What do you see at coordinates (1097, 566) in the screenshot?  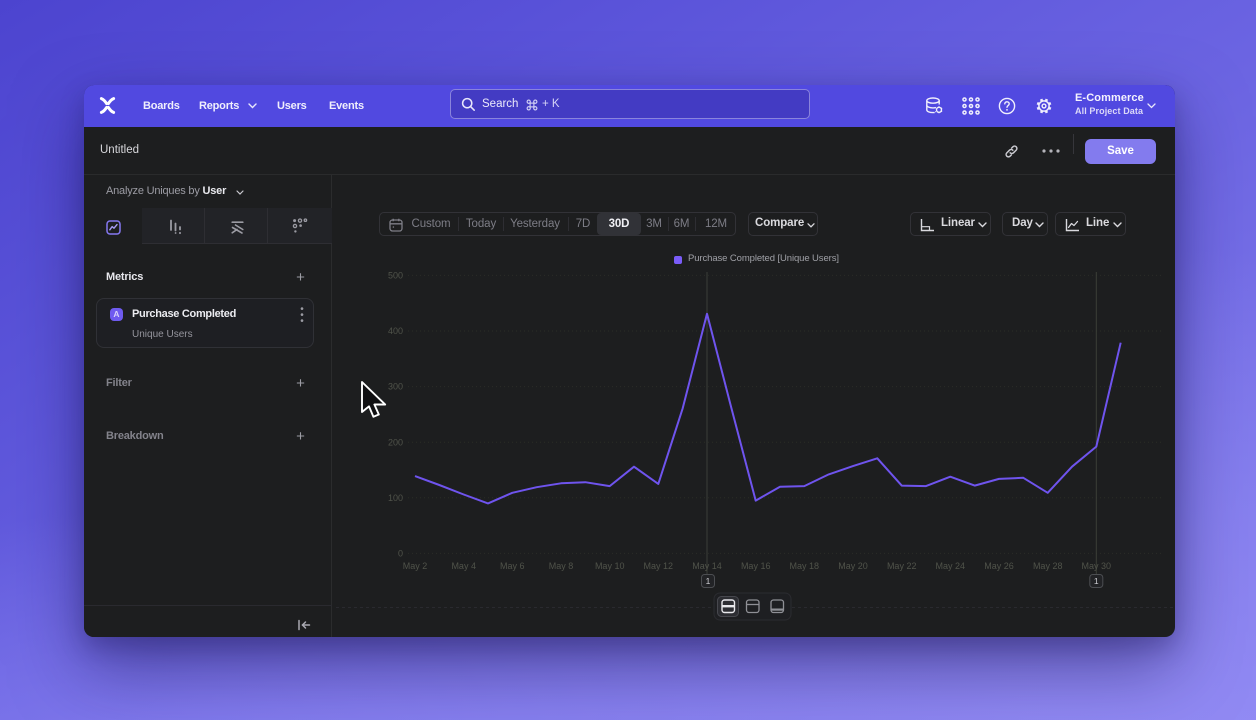 I see `svg-text: May 30` at bounding box center [1097, 566].